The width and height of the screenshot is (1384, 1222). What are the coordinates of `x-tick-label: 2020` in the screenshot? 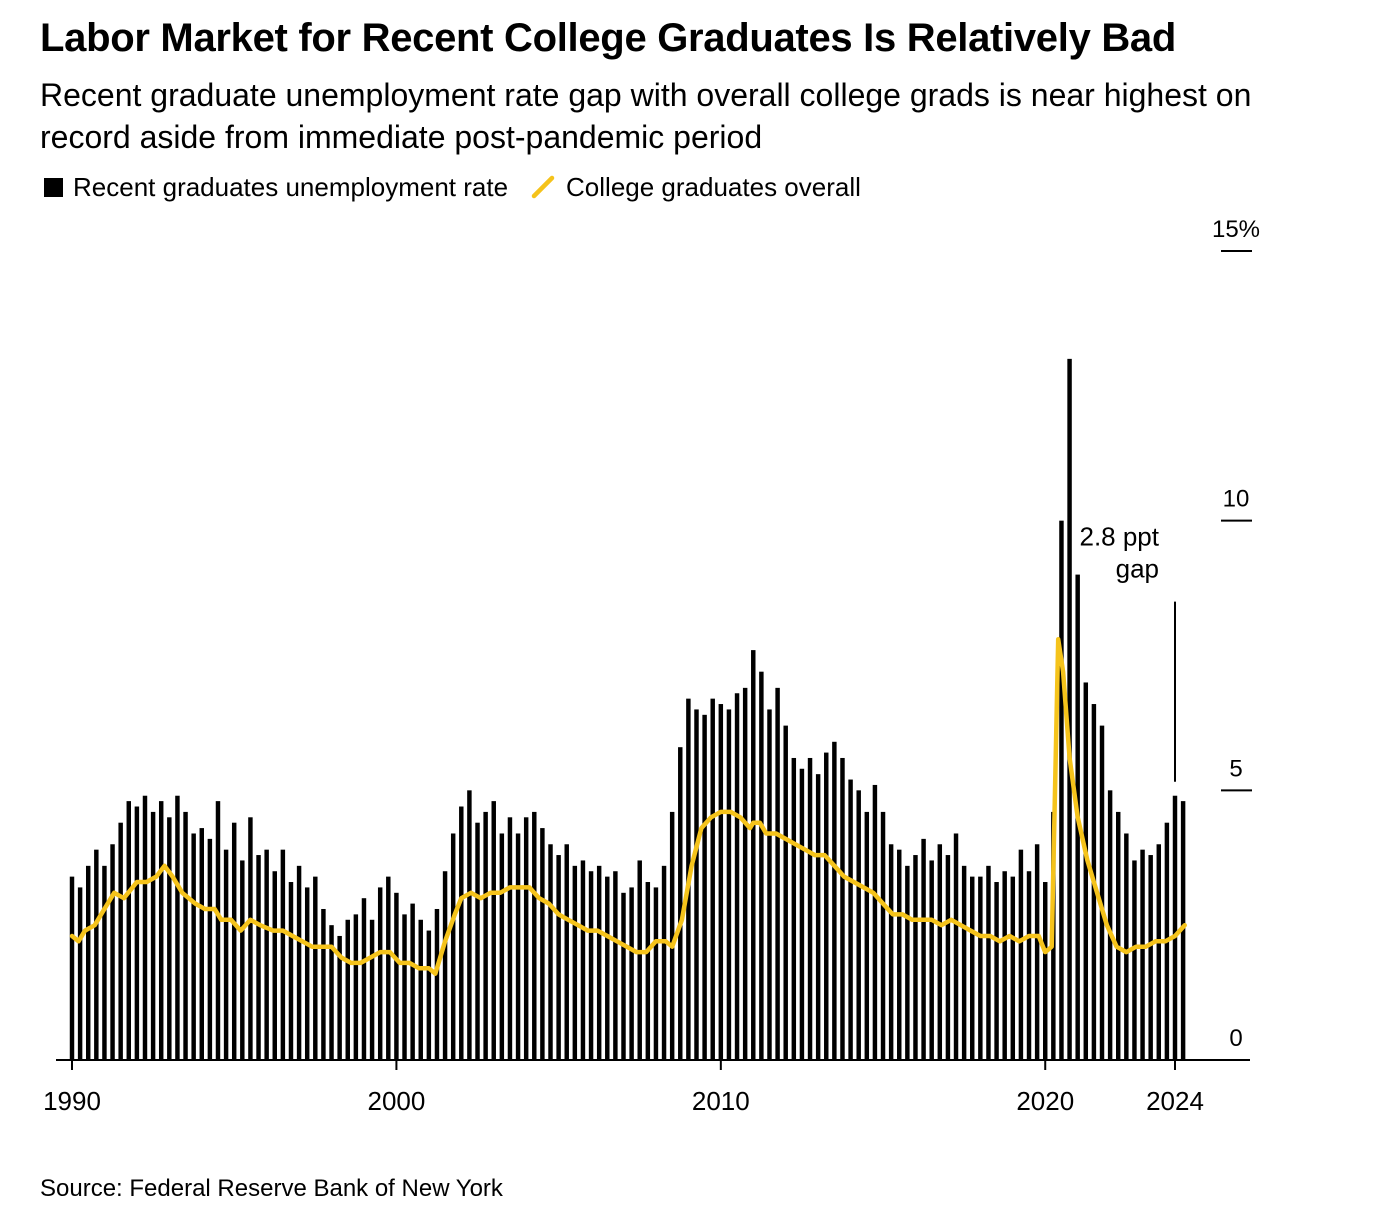 It's located at (1045, 1101).